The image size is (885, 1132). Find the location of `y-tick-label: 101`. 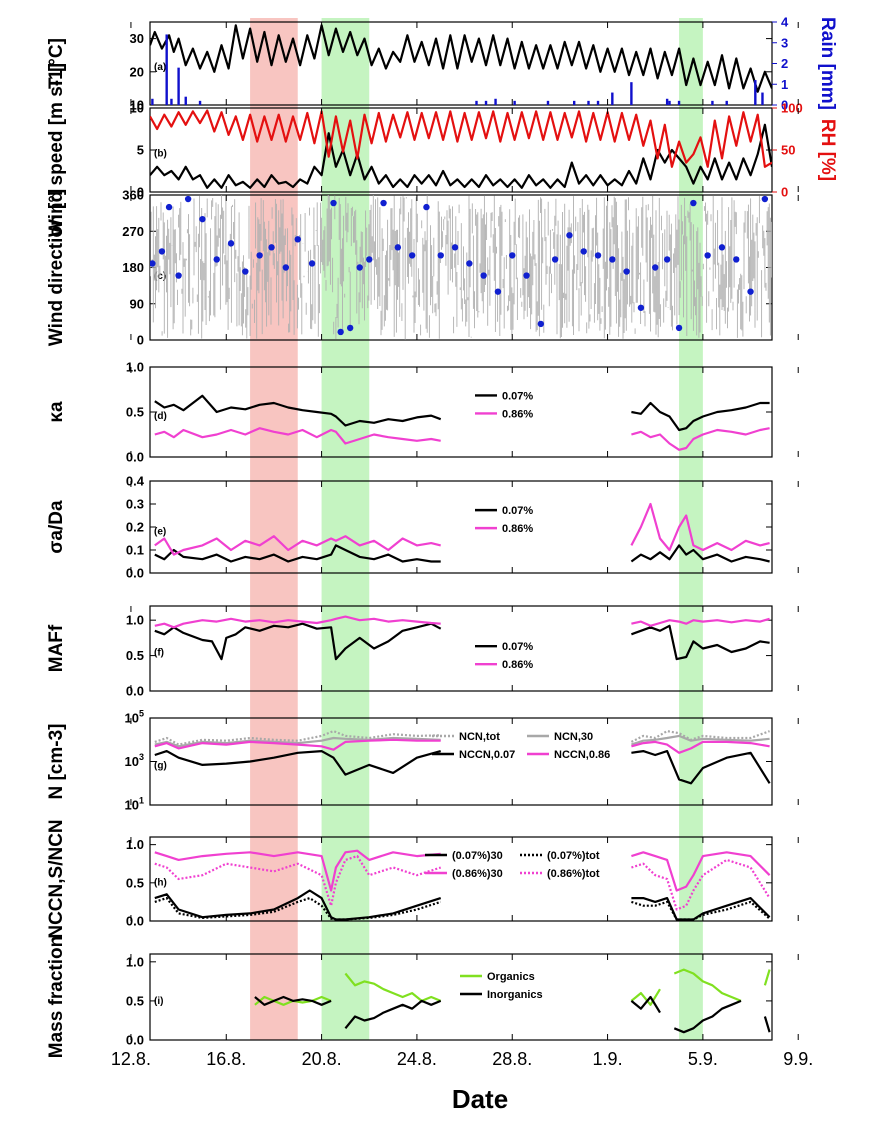

y-tick-label: 101 is located at coordinates (134, 804).